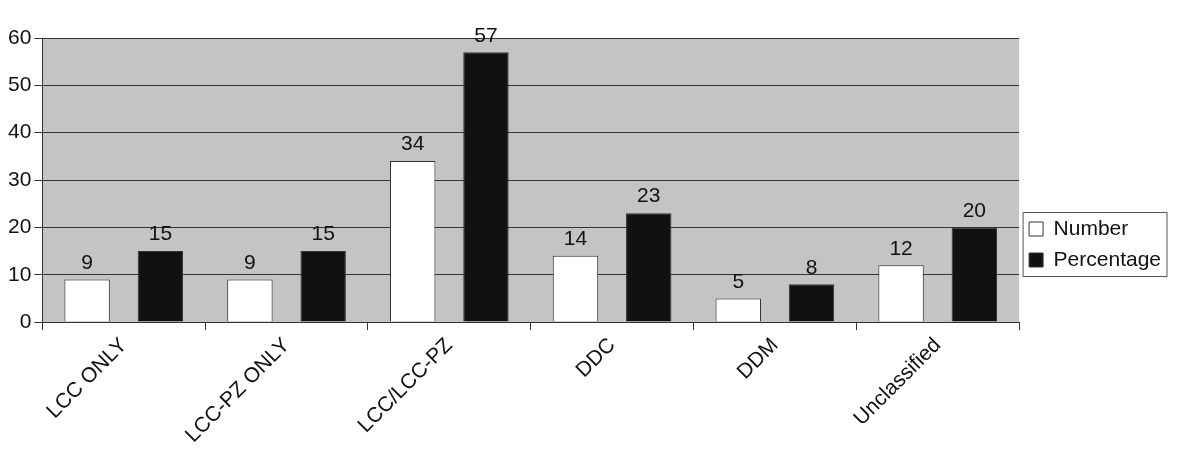  What do you see at coordinates (413, 143) in the screenshot?
I see `data-label: 34` at bounding box center [413, 143].